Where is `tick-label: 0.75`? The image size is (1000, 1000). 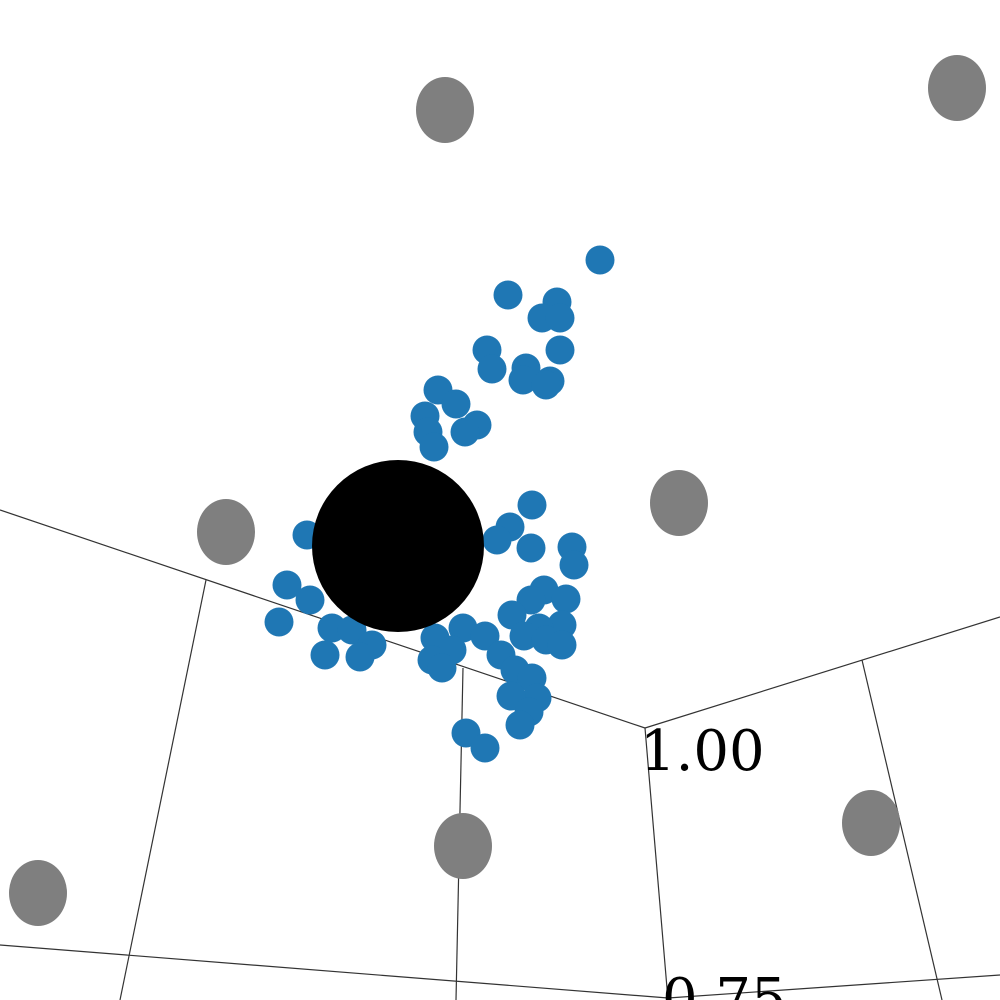
tick-label: 0.75 is located at coordinates (724, 983).